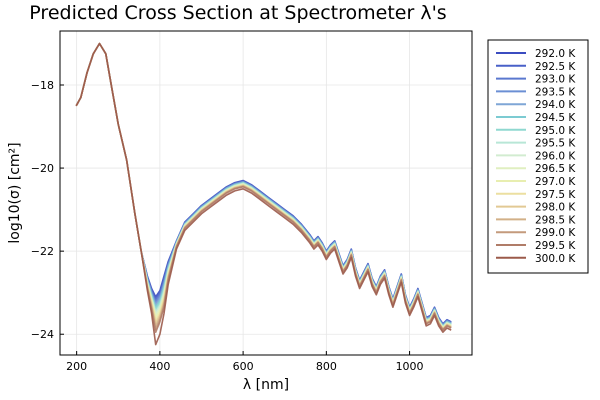 The height and width of the screenshot is (400, 600). Describe the element at coordinates (76, 366) in the screenshot. I see `x-tick-label: 200` at that location.